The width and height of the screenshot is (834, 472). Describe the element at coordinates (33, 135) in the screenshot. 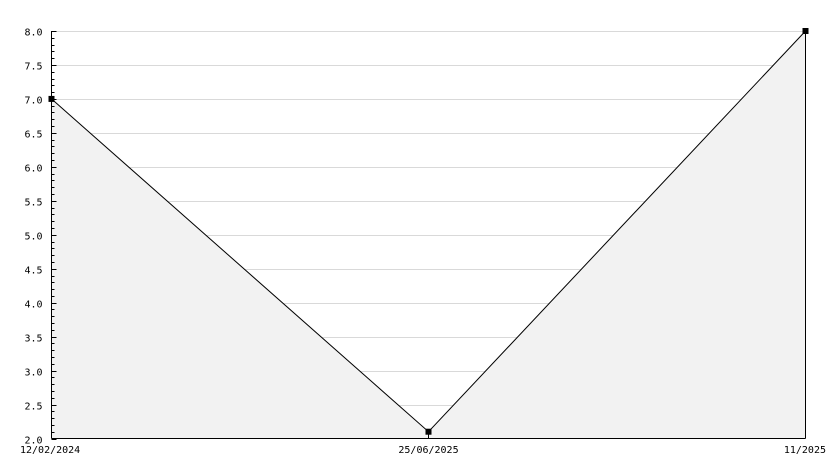

I see `y-tick-label: 6.5` at that location.